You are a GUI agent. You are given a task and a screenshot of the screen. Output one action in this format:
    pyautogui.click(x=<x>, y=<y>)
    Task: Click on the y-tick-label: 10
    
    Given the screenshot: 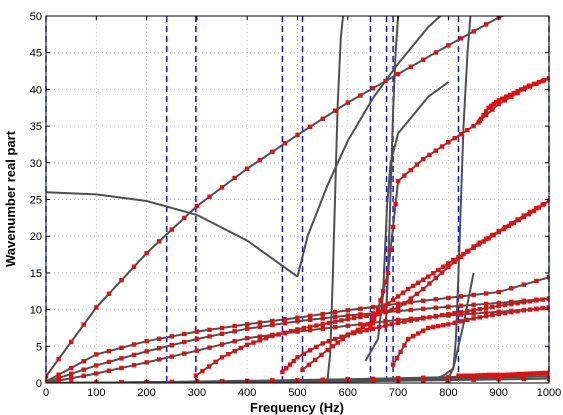 What is the action you would take?
    pyautogui.click(x=36, y=311)
    